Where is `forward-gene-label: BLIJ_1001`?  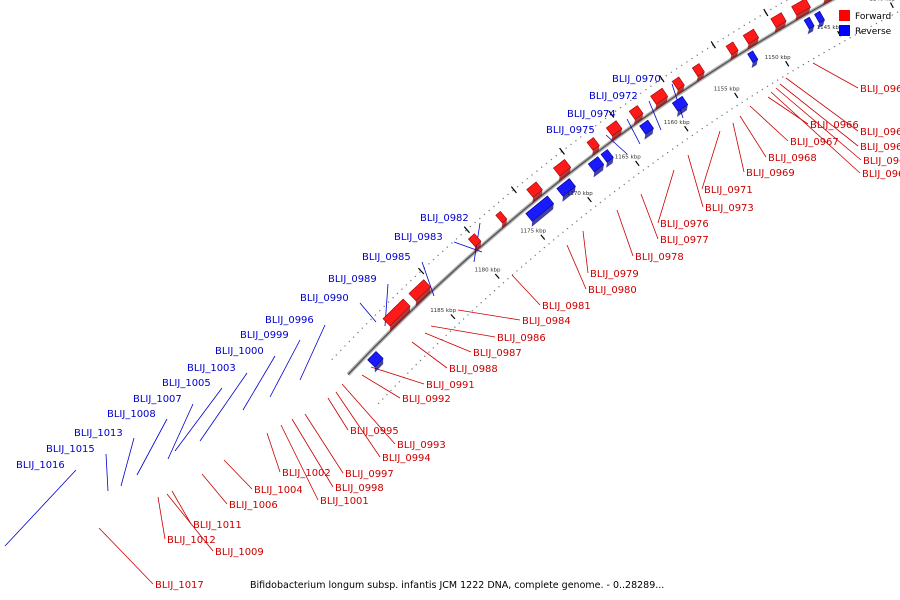
forward-gene-label: BLIJ_1001 is located at coordinates (344, 501).